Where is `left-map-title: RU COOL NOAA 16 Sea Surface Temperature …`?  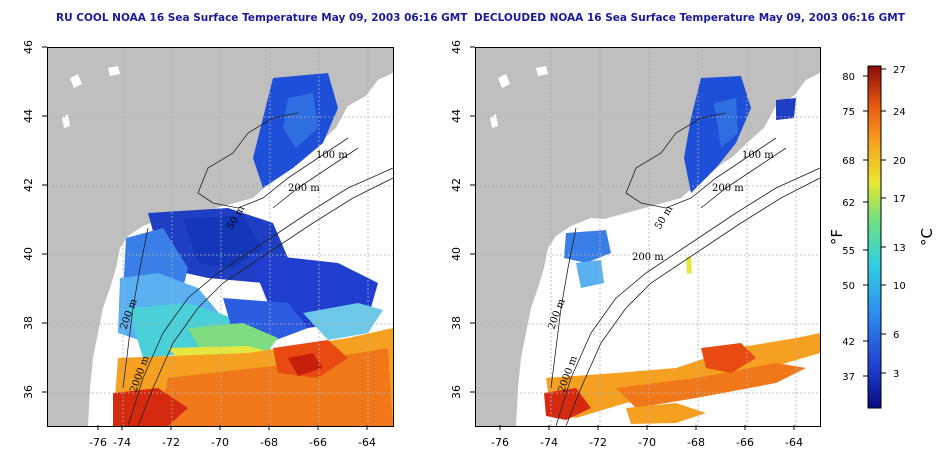 left-map-title: RU COOL NOAA 16 Sea Surface Temperature … is located at coordinates (262, 18).